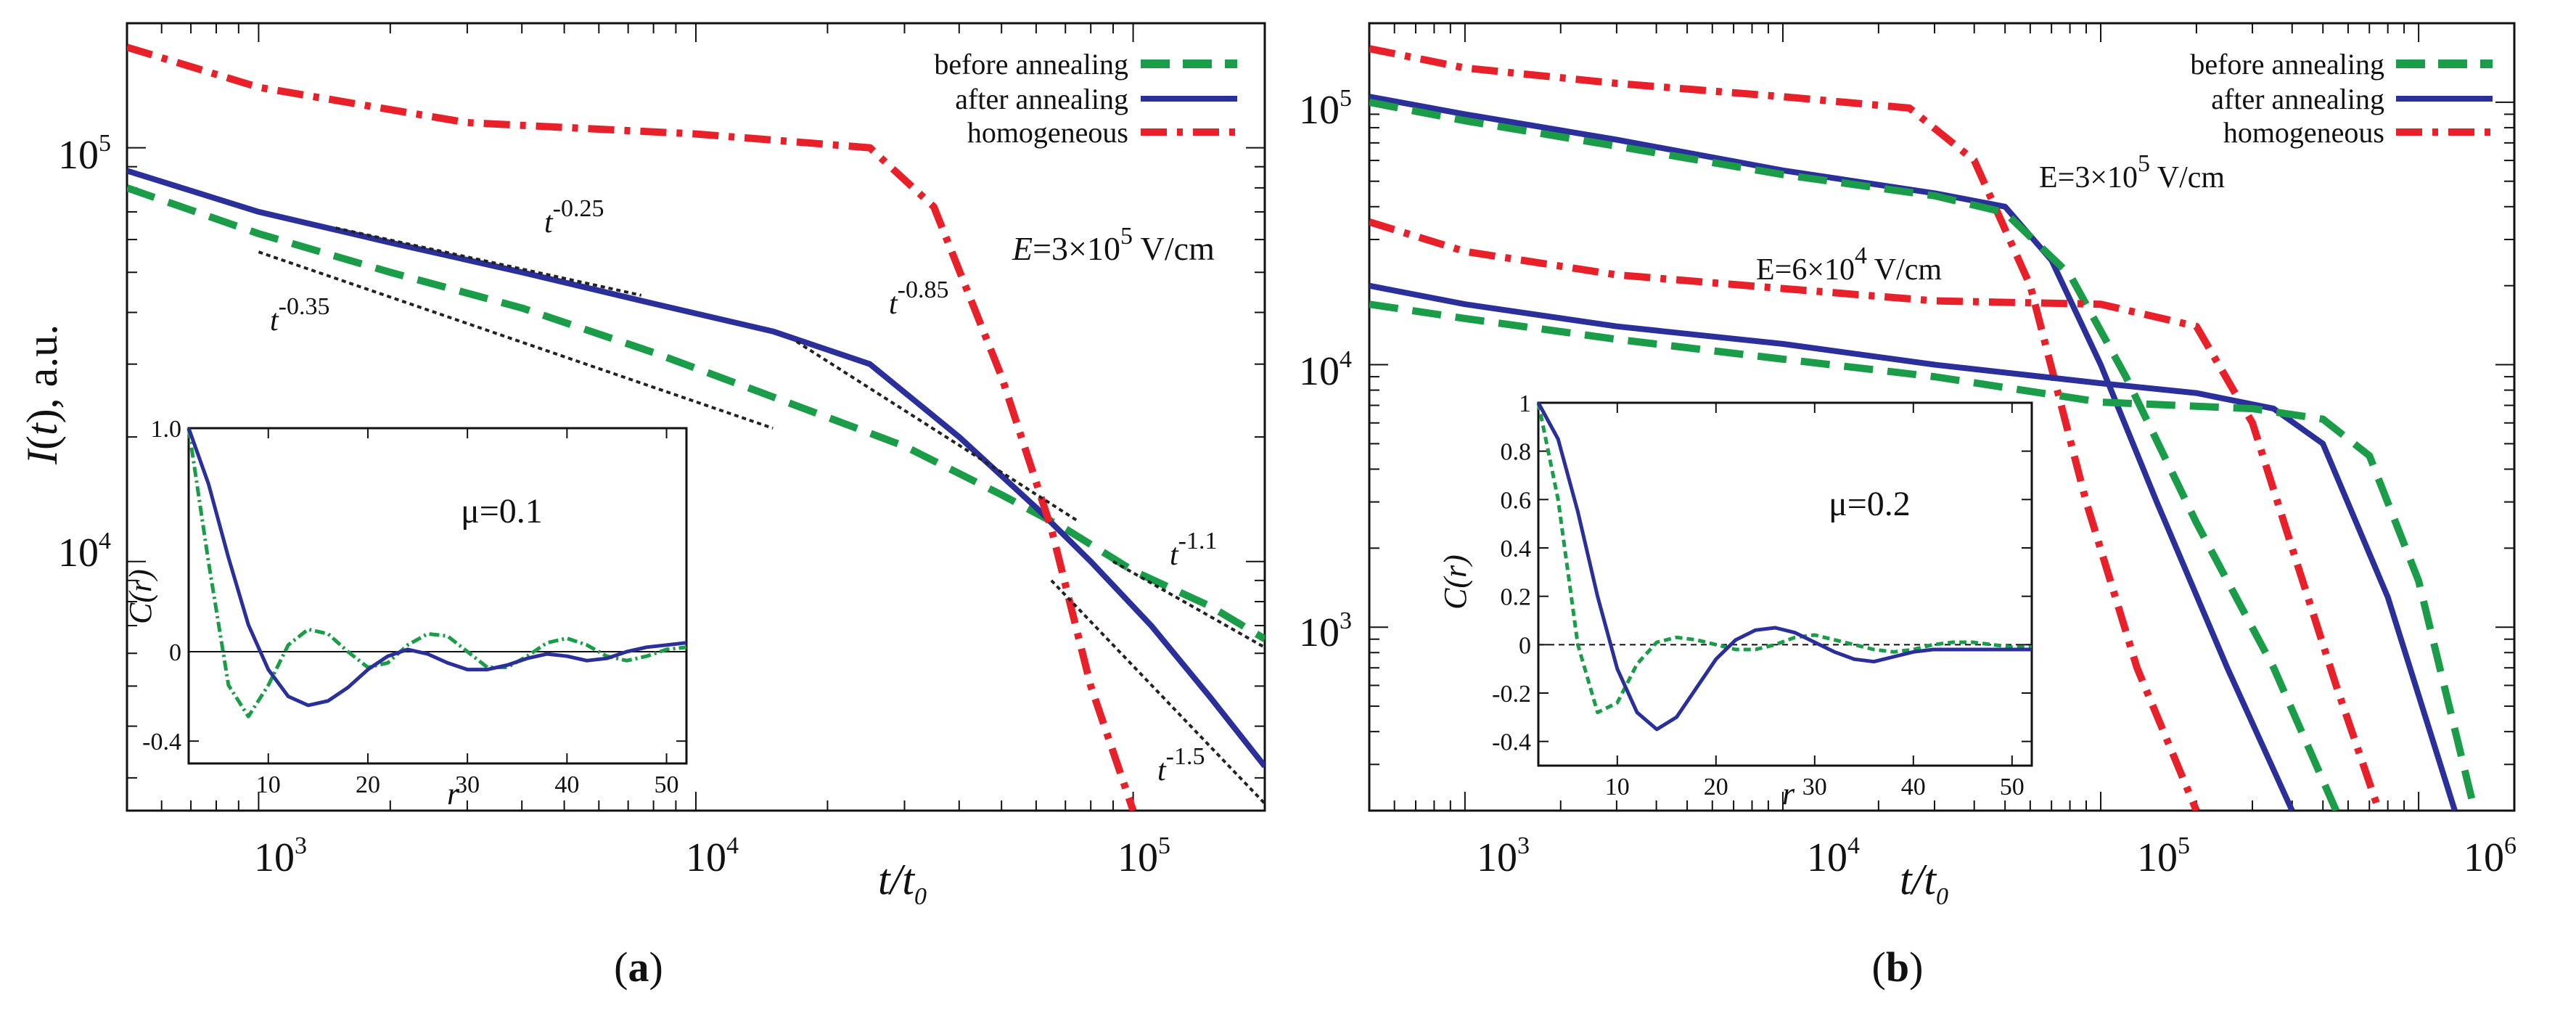  I want to click on inset-ylabel-b: C(r), so click(1455, 582).